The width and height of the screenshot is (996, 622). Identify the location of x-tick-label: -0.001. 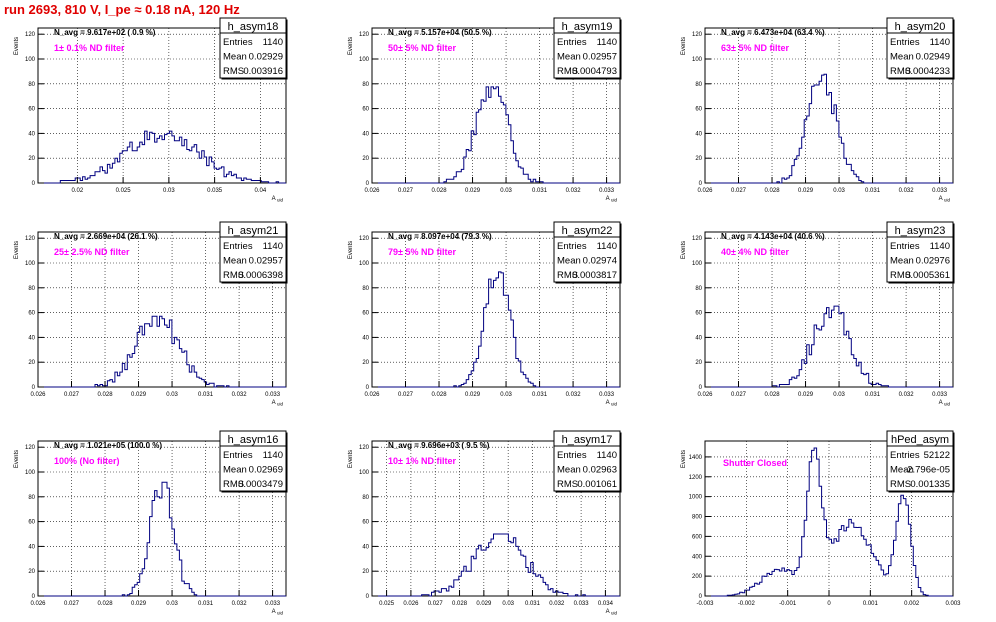
(788, 604).